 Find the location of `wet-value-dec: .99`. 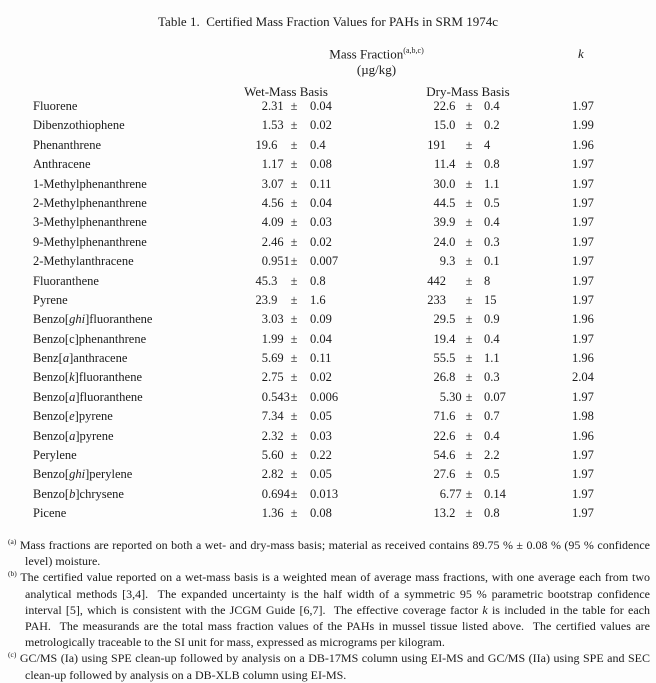

wet-value-dec: .99 is located at coordinates (276, 338).